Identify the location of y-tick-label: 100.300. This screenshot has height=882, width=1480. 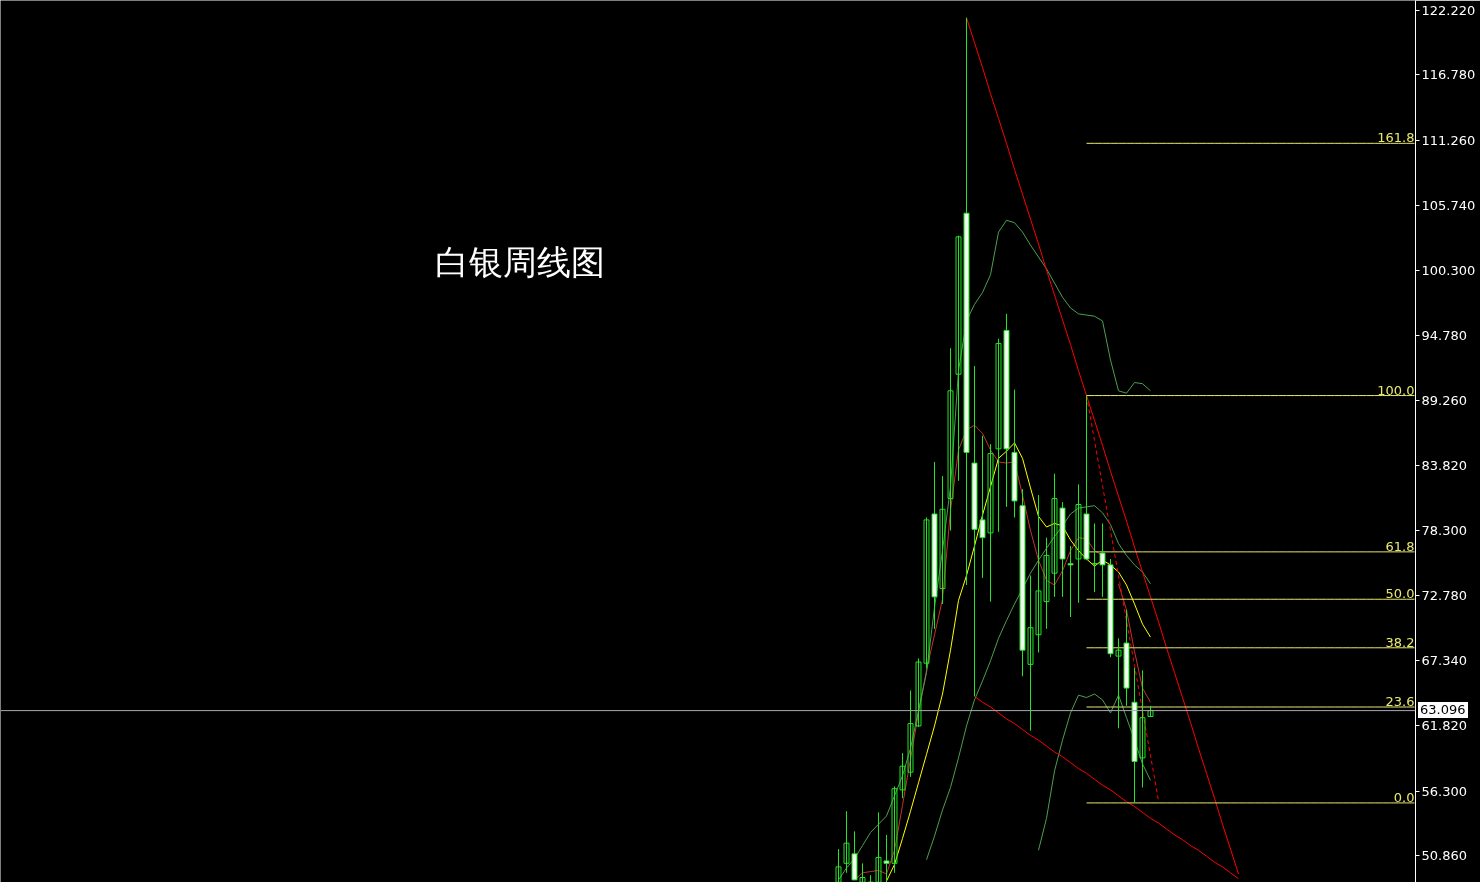
(1448, 270).